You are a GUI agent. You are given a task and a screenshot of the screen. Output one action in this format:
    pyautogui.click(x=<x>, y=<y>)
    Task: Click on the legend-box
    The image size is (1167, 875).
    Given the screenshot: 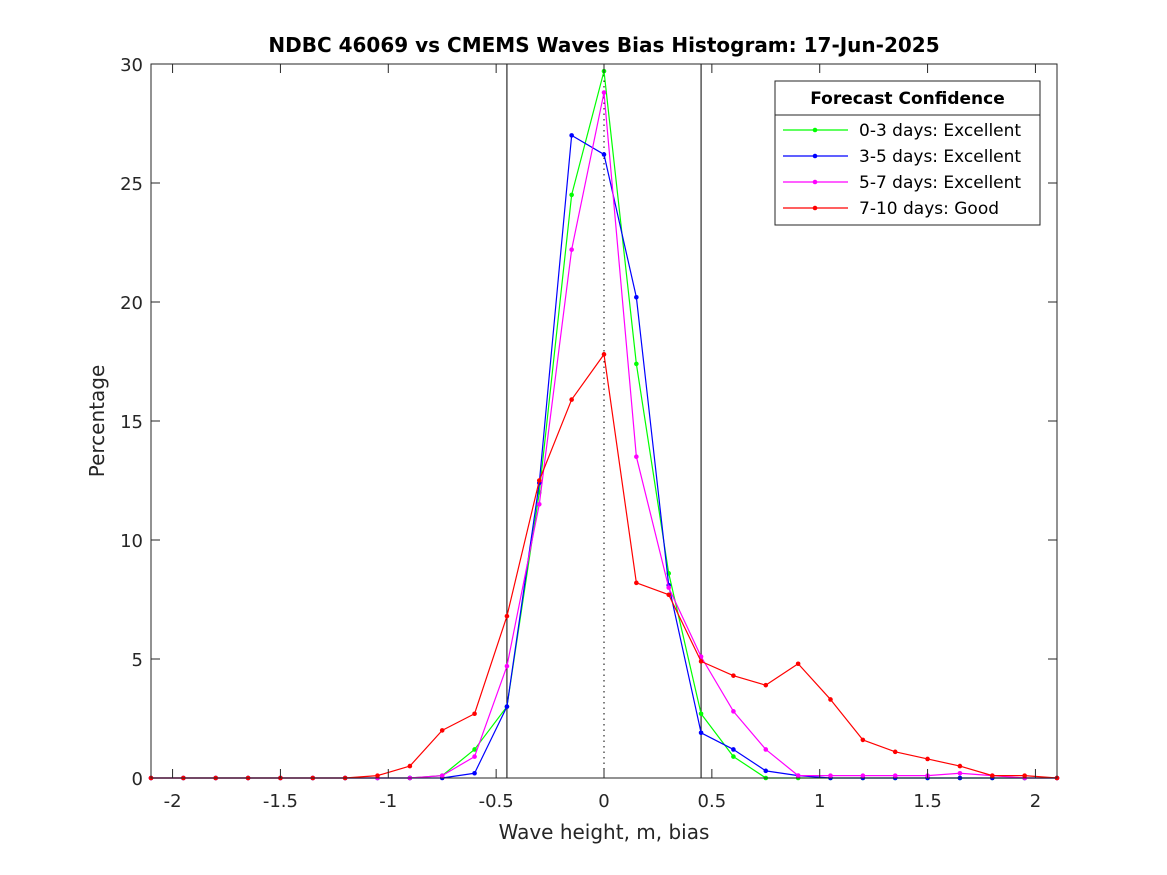 What is the action you would take?
    pyautogui.click(x=907, y=153)
    